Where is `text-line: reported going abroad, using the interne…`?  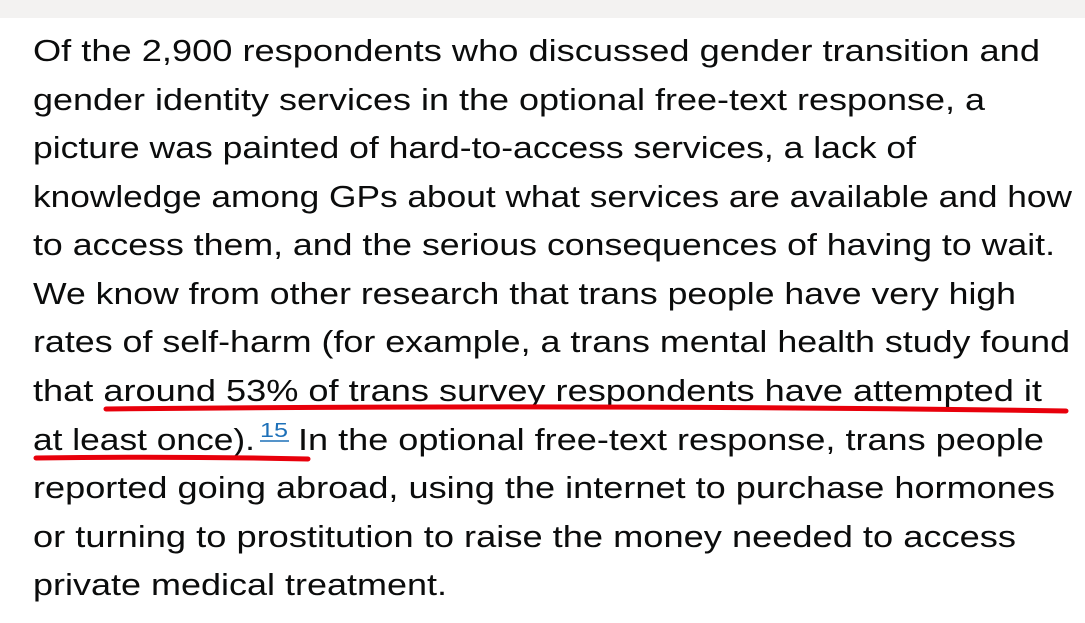 text-line: reported going abroad, using the interne… is located at coordinates (544, 487).